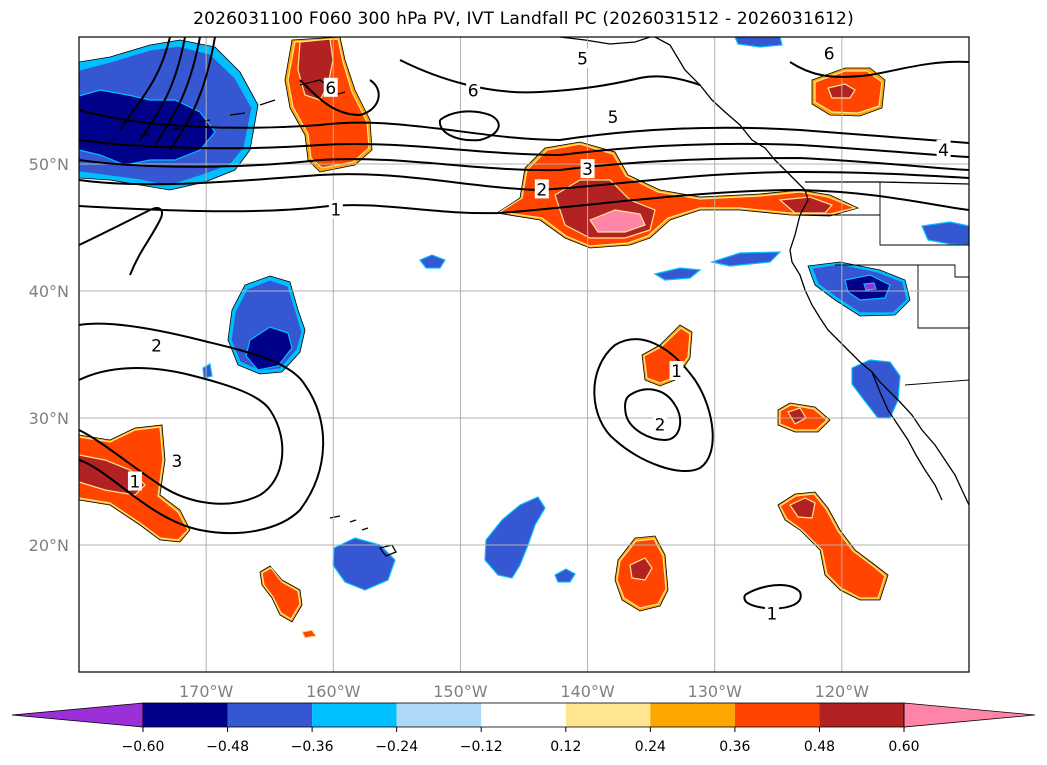 The height and width of the screenshot is (765, 1047). What do you see at coordinates (772, 597) in the screenshot?
I see `contour-1-closed-south` at bounding box center [772, 597].